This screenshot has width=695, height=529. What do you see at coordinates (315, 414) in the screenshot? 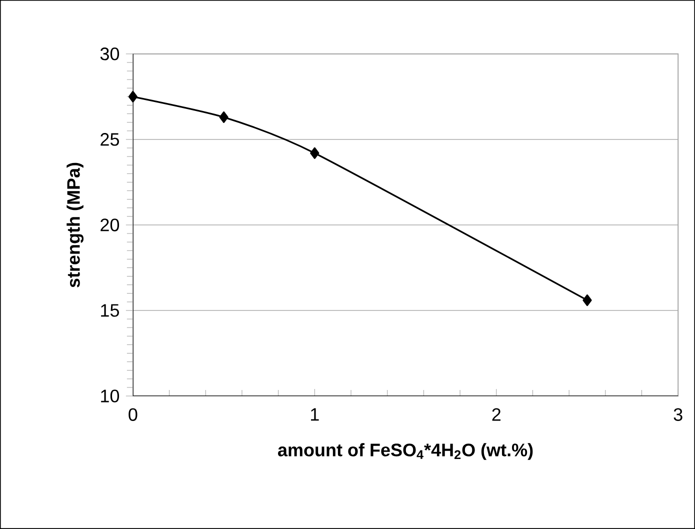
I see `x-tick-label: 1` at bounding box center [315, 414].